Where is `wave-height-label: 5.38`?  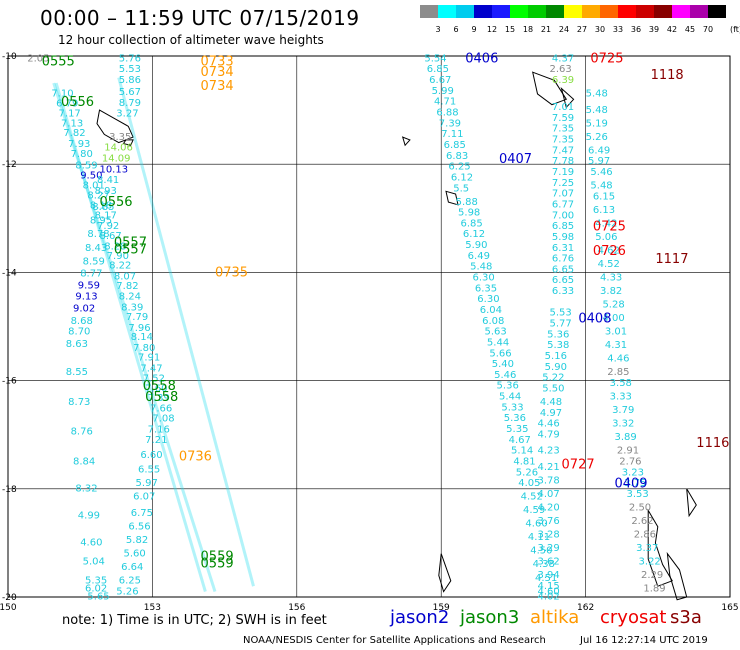 wave-height-label: 5.38 is located at coordinates (558, 345).